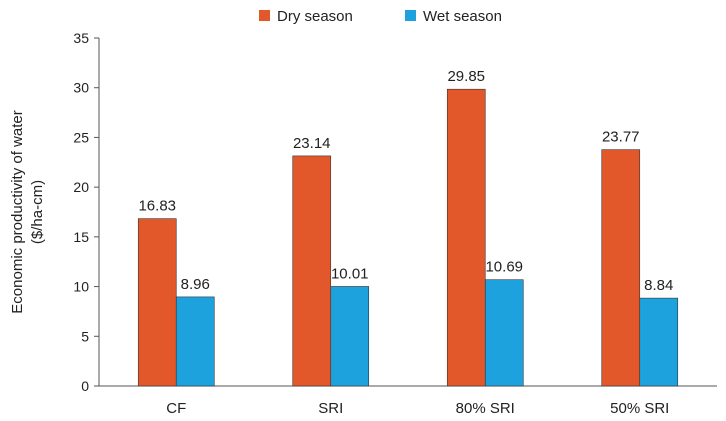  What do you see at coordinates (81, 287) in the screenshot?
I see `y-tick-label-10: 10` at bounding box center [81, 287].